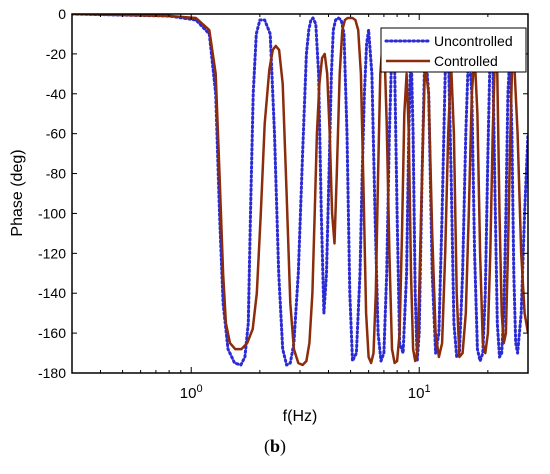 The height and width of the screenshot is (474, 550). I want to click on caption-open: (, so click(266, 446).